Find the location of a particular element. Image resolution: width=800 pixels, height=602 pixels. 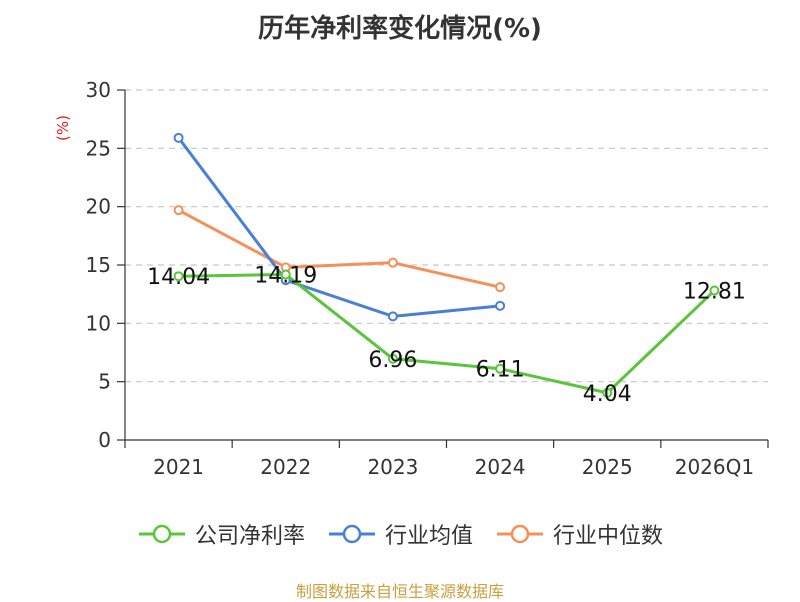

y-axis-unit: (%) is located at coordinates (63, 128).